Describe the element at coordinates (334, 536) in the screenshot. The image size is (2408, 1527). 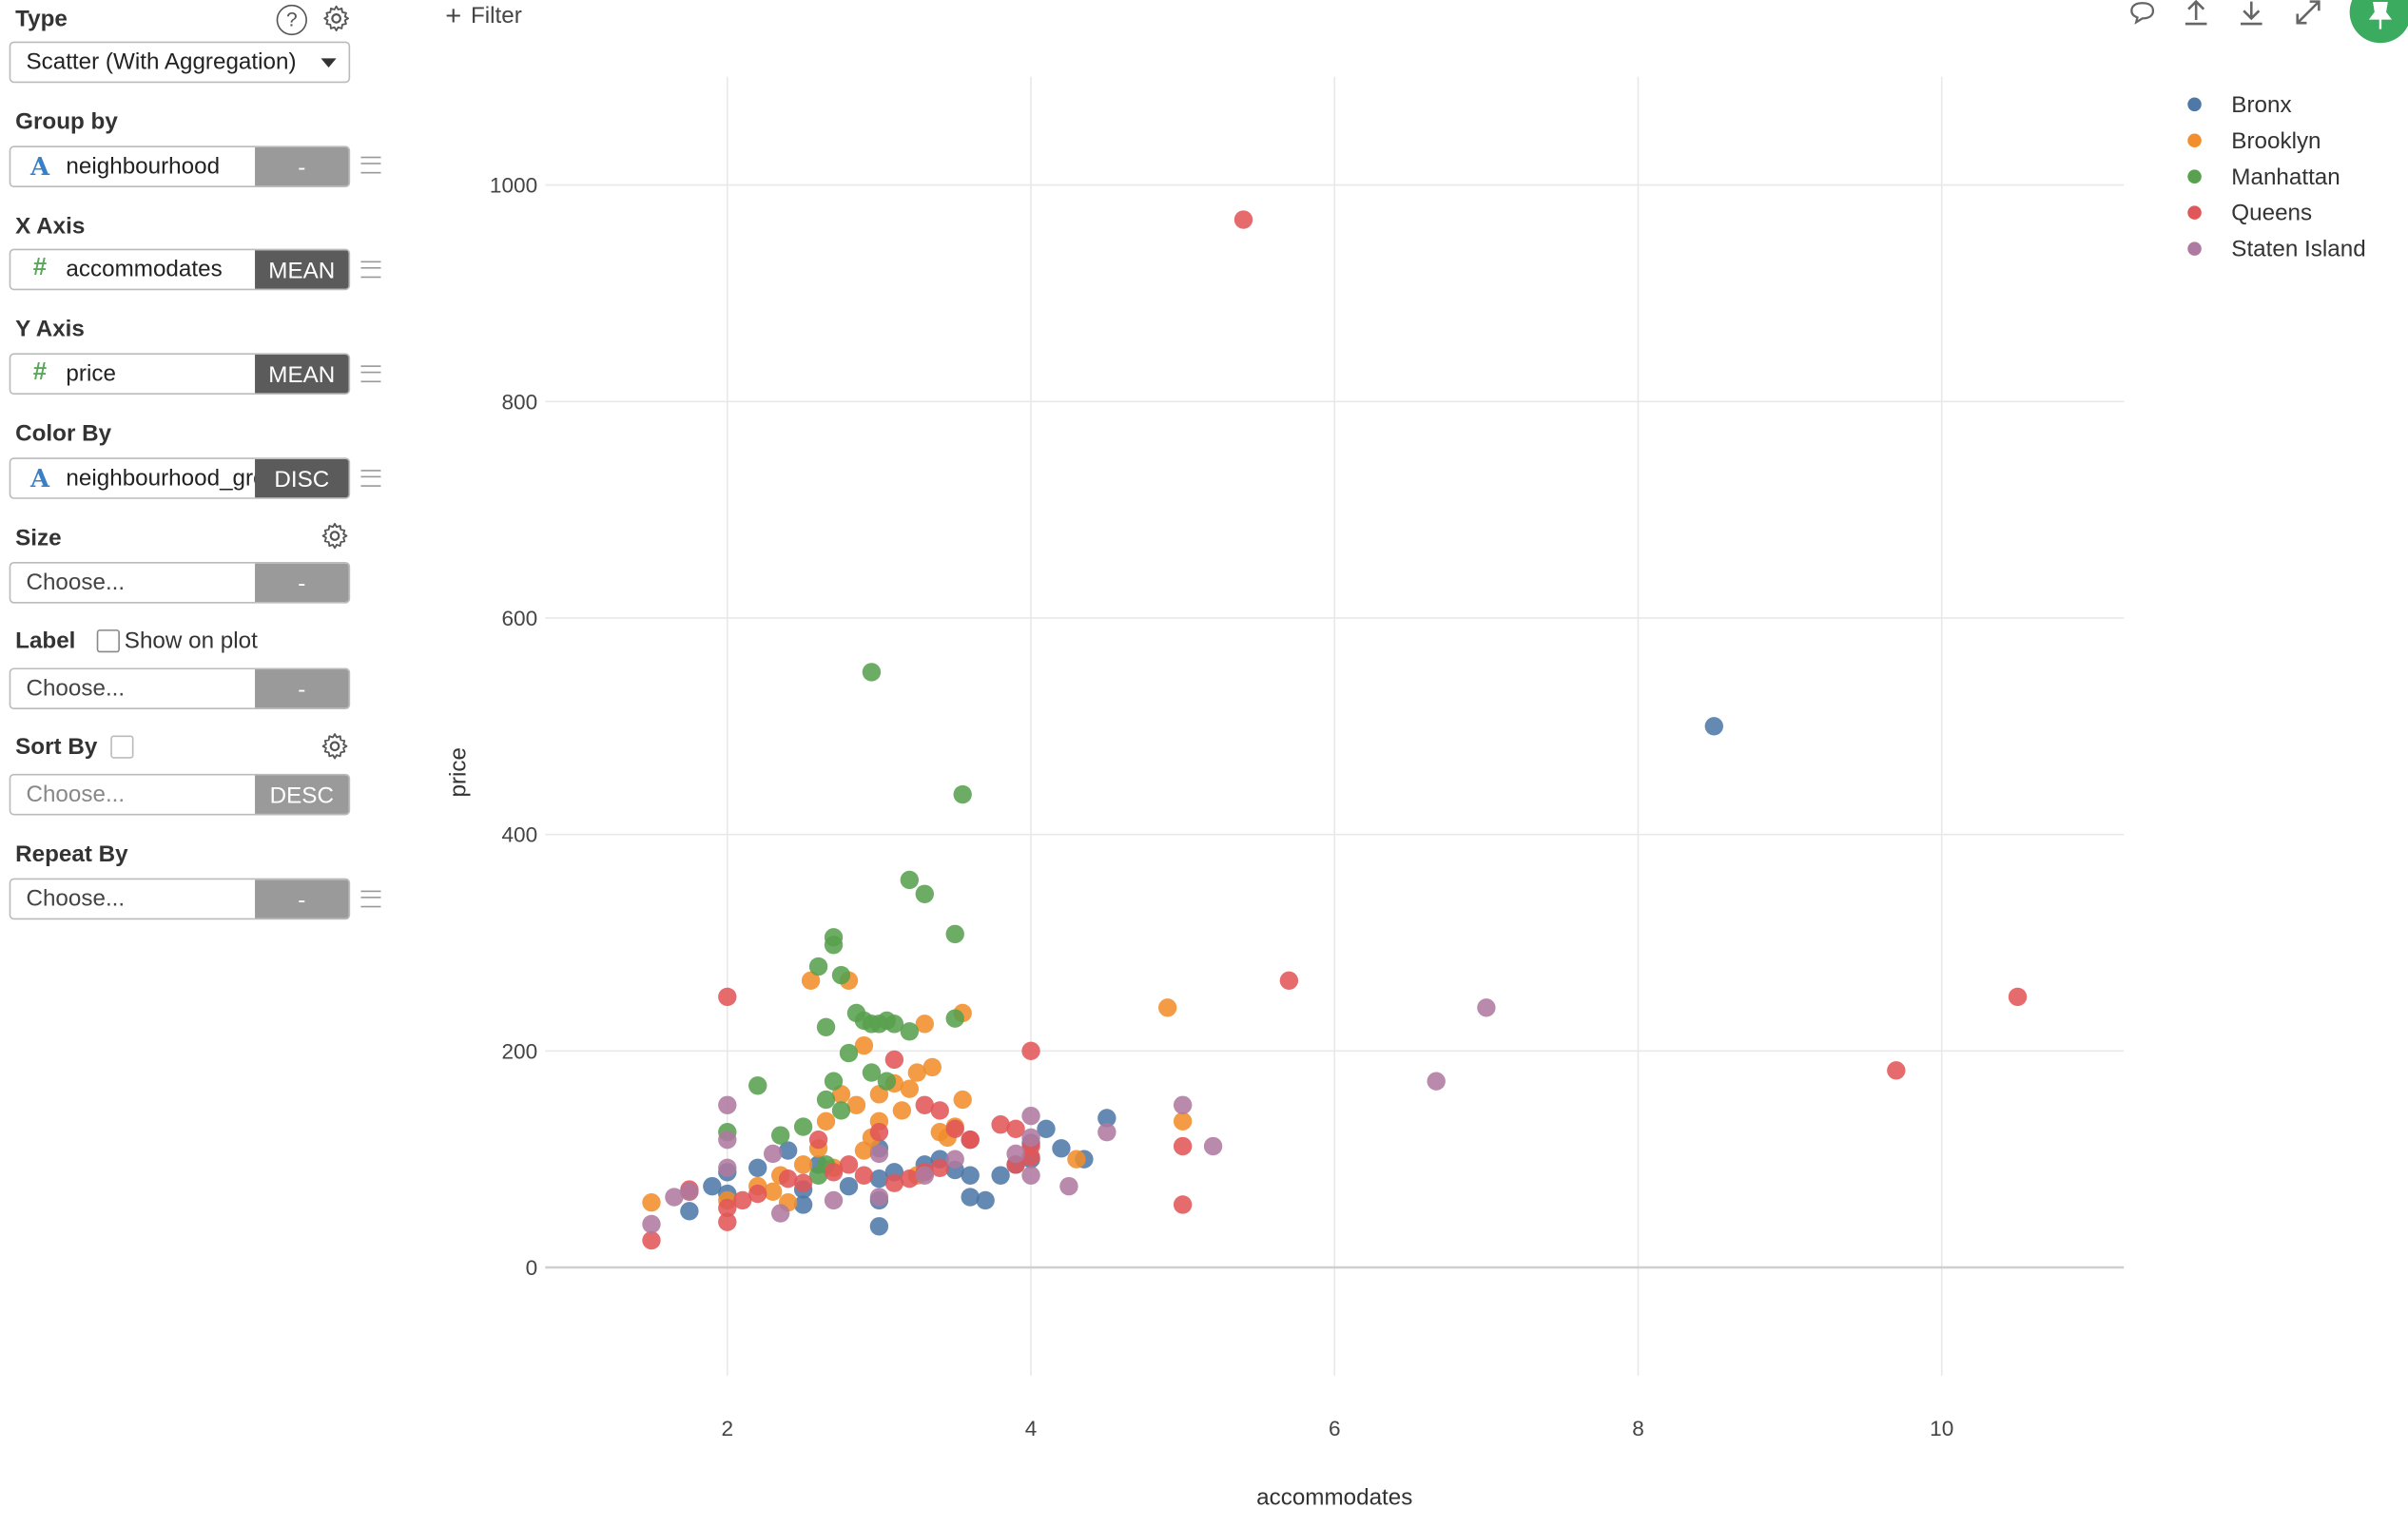
I see `gear-icon` at that location.